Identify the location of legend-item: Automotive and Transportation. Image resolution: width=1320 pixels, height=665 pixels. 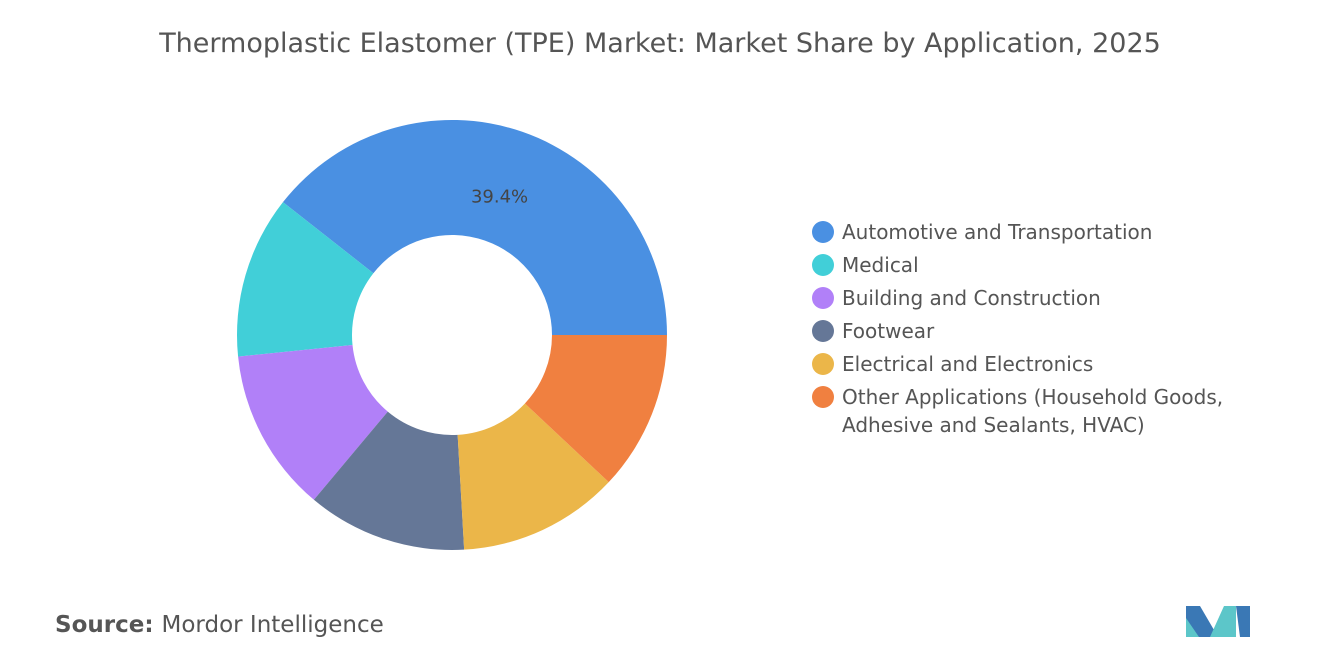
(1027, 232).